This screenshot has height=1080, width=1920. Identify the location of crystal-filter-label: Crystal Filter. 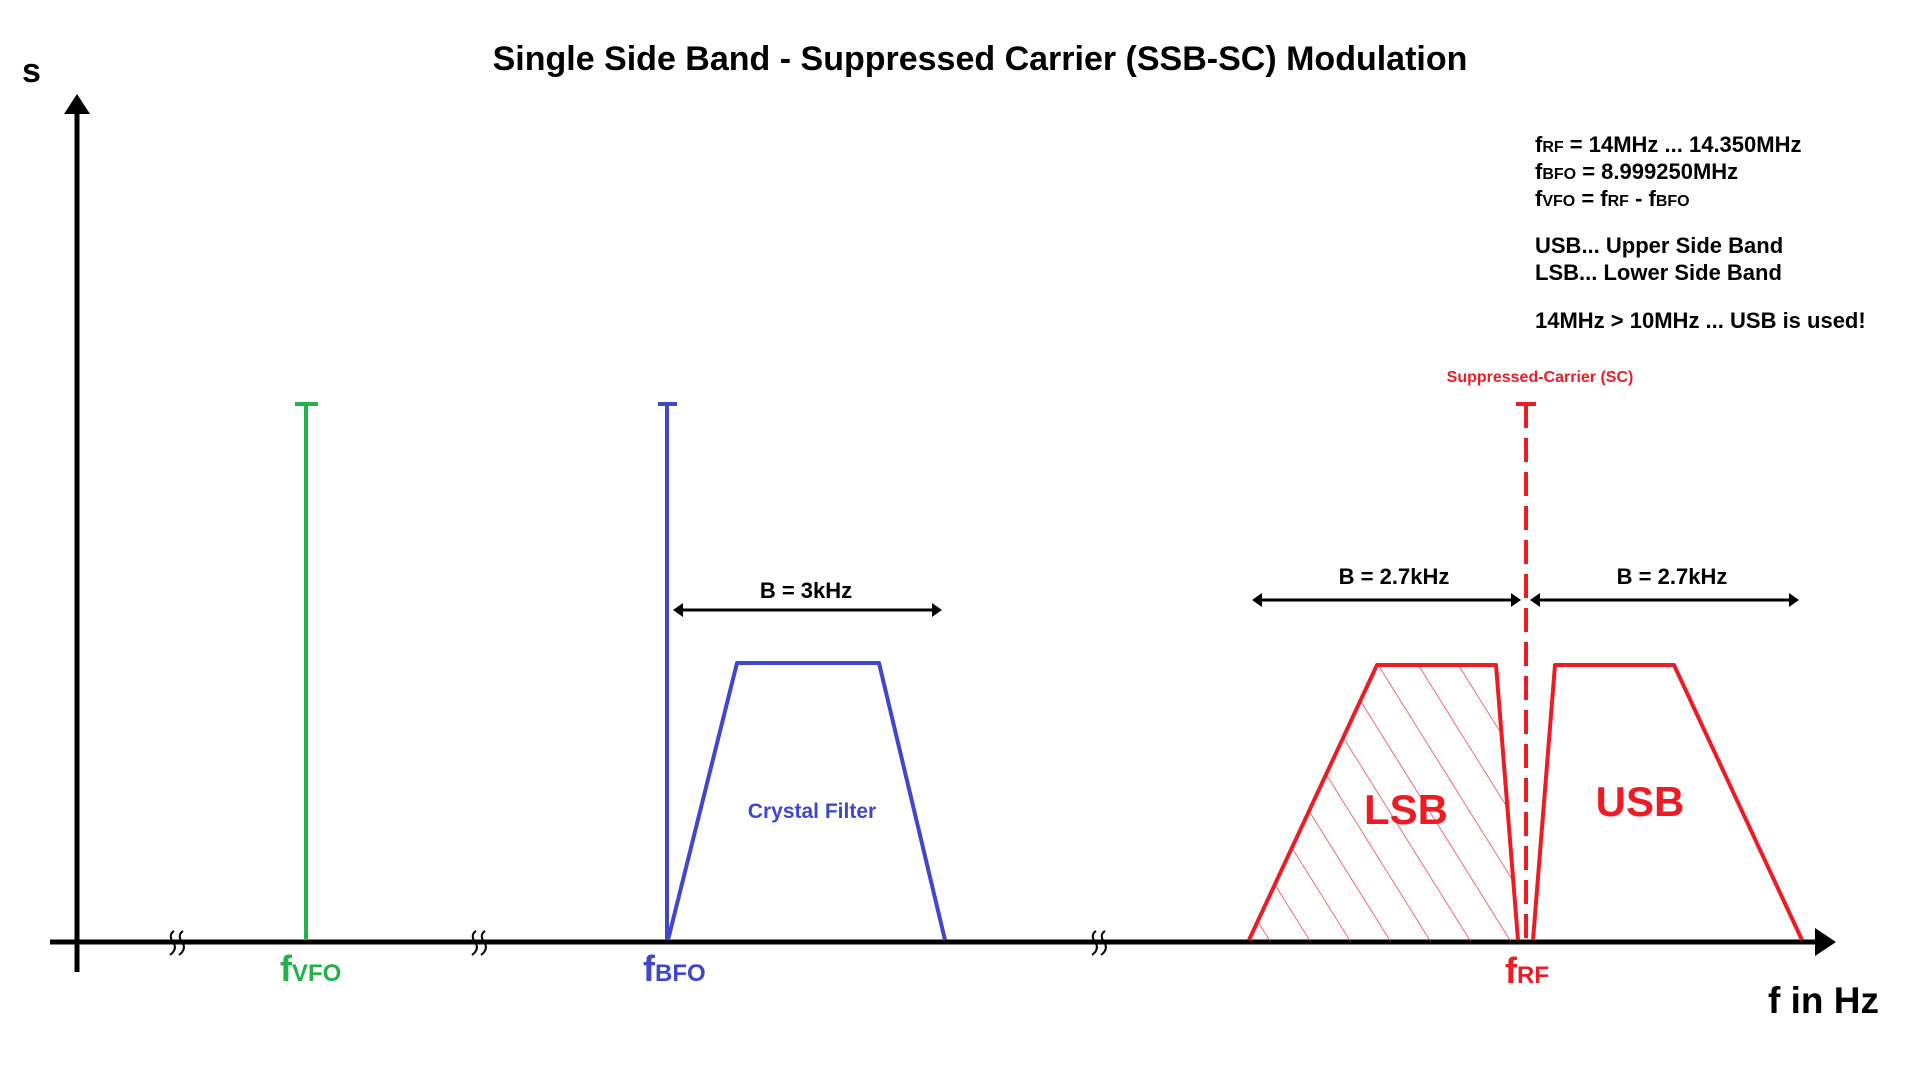
(812, 811).